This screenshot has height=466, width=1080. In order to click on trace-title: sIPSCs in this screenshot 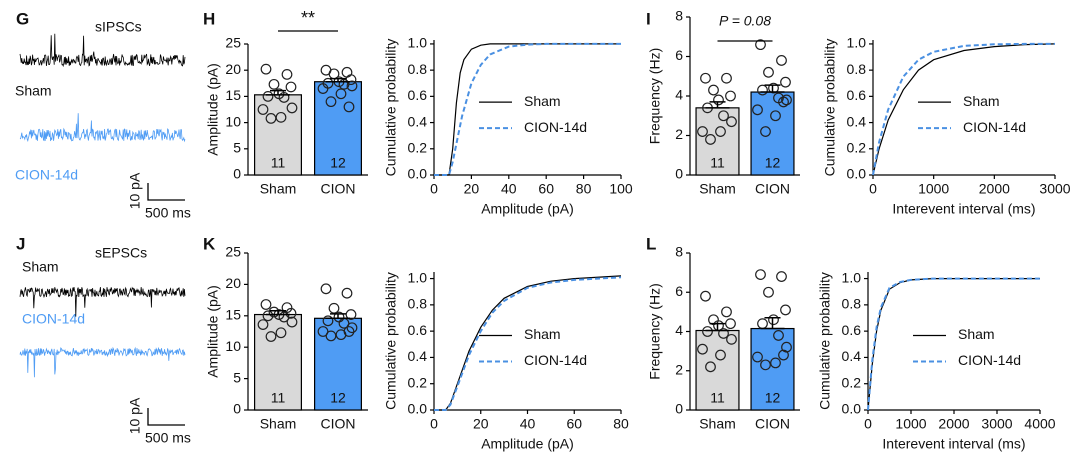, I will do `click(118, 27)`.